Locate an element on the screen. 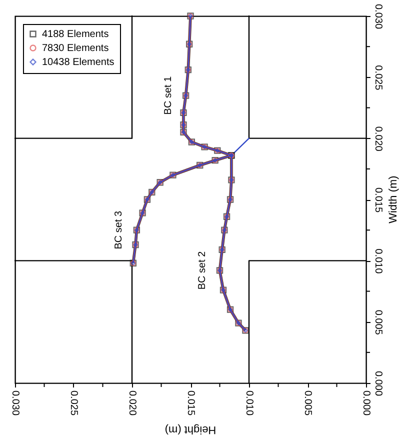  x-tick-label: 0.015 is located at coordinates (190, 403).